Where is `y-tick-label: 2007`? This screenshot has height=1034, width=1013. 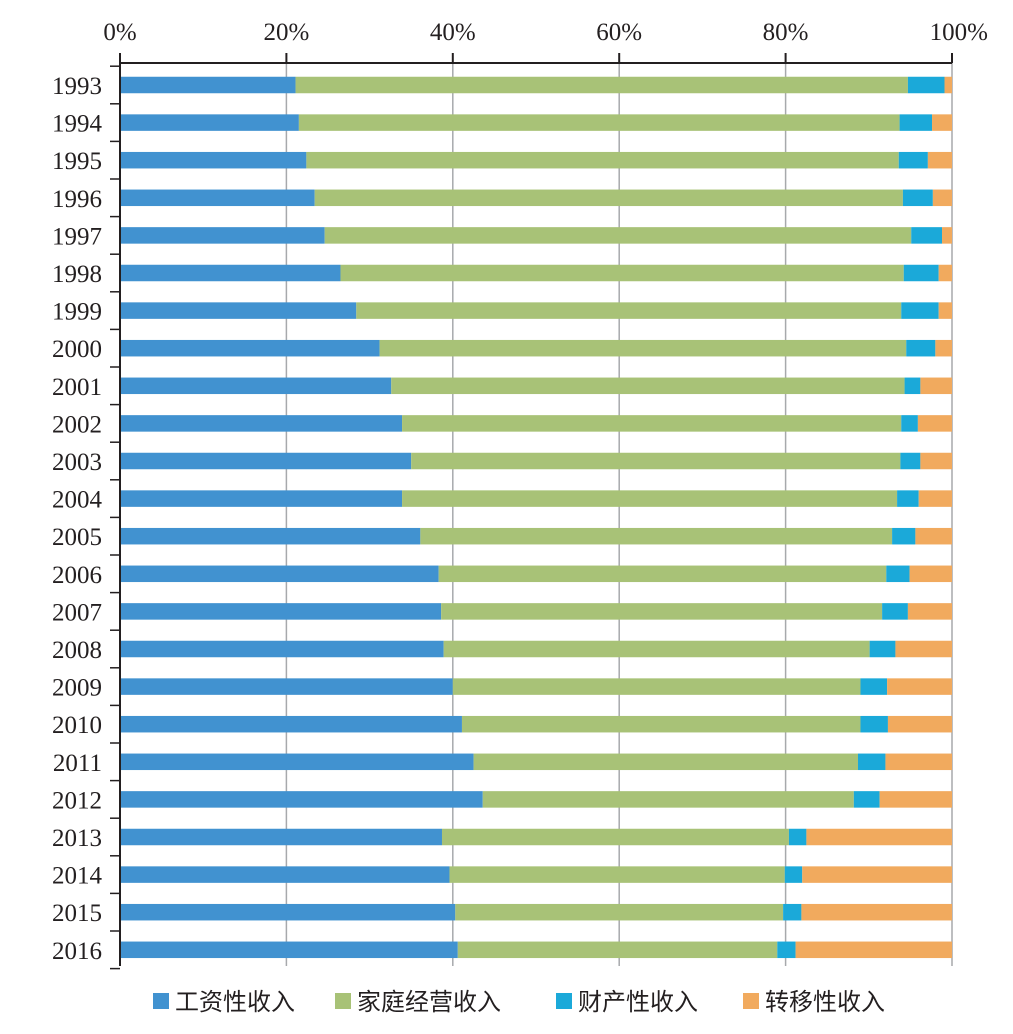 y-tick-label: 2007 is located at coordinates (77, 612).